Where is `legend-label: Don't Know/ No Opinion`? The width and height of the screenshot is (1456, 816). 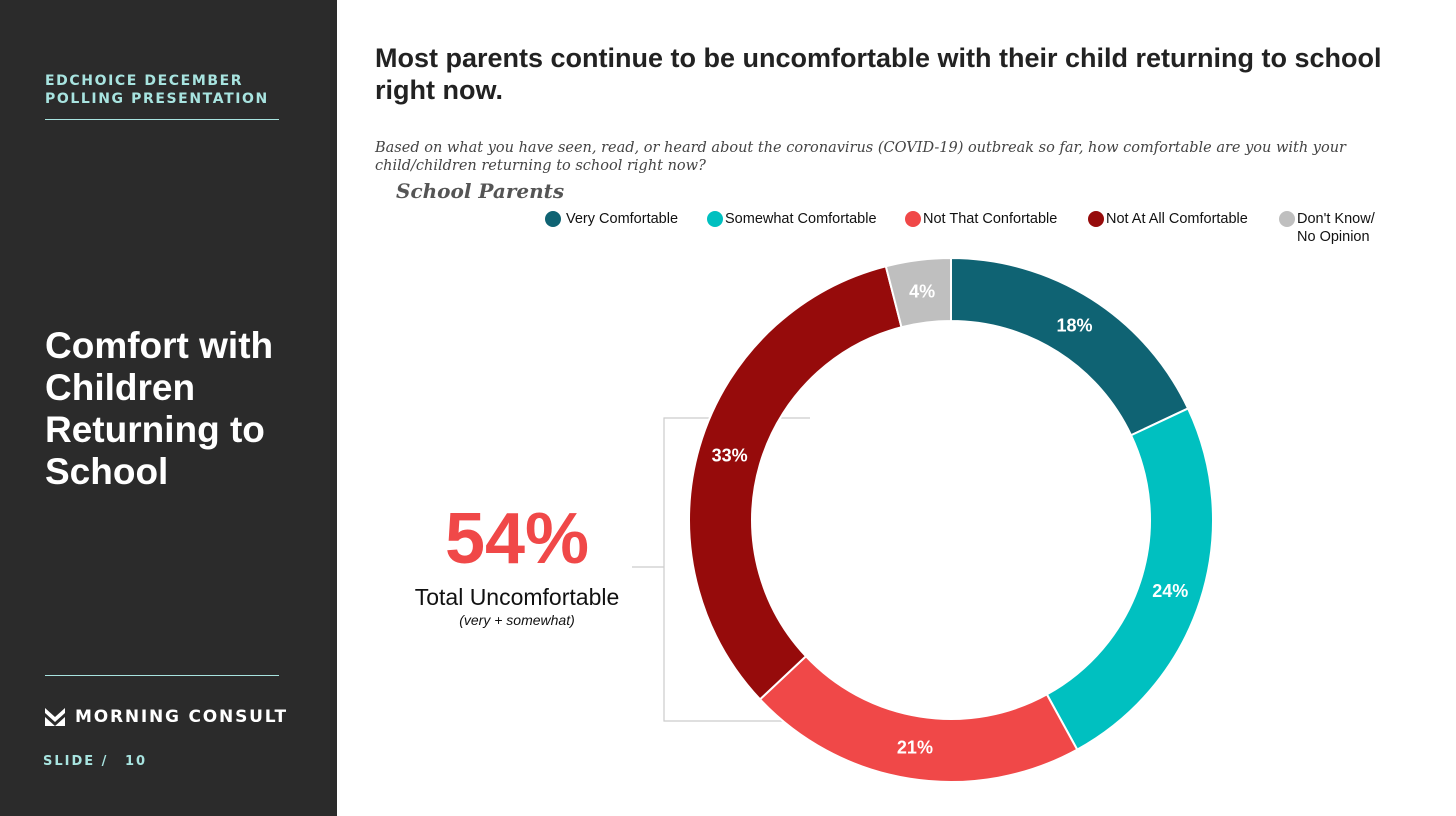 legend-label: Don't Know/ No Opinion is located at coordinates (1336, 228).